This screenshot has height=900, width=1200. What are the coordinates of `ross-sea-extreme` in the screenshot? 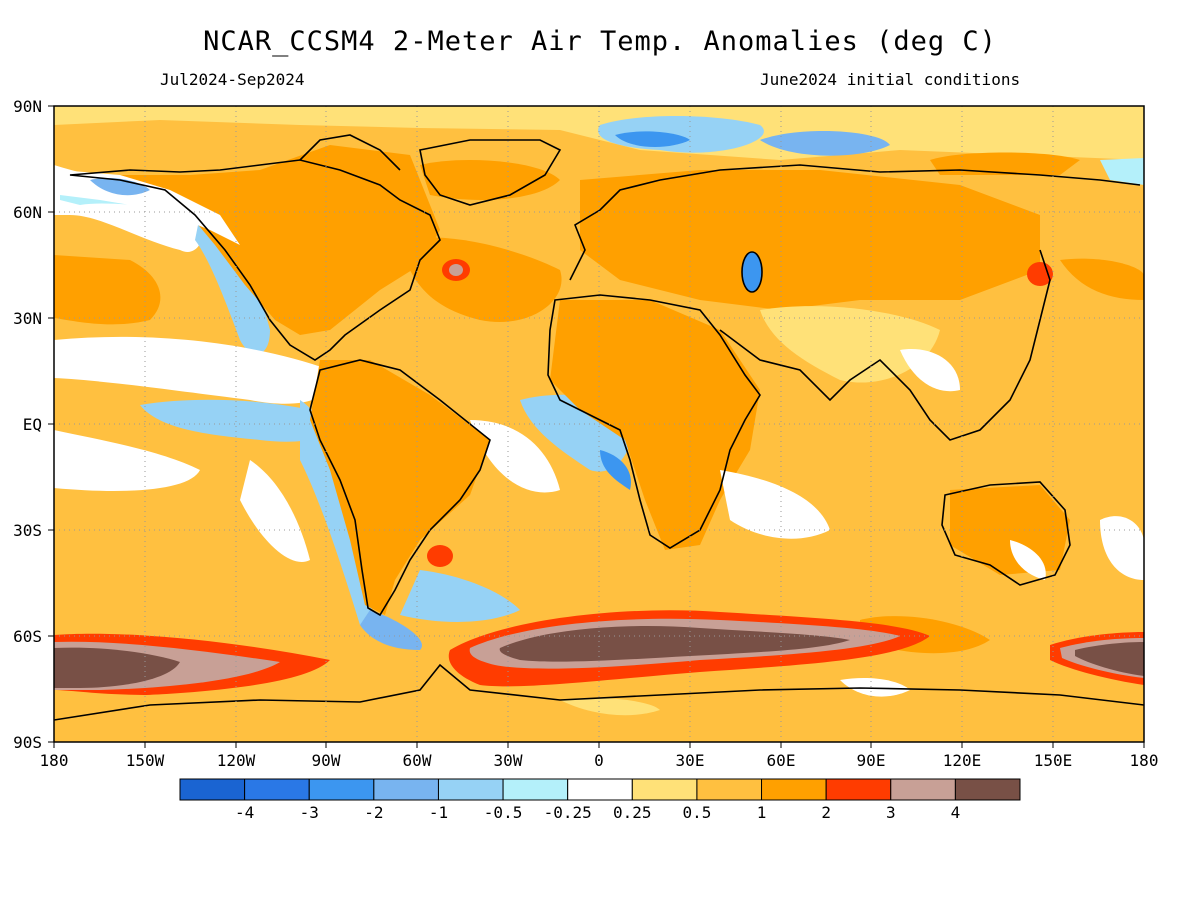 It's located at (117, 667).